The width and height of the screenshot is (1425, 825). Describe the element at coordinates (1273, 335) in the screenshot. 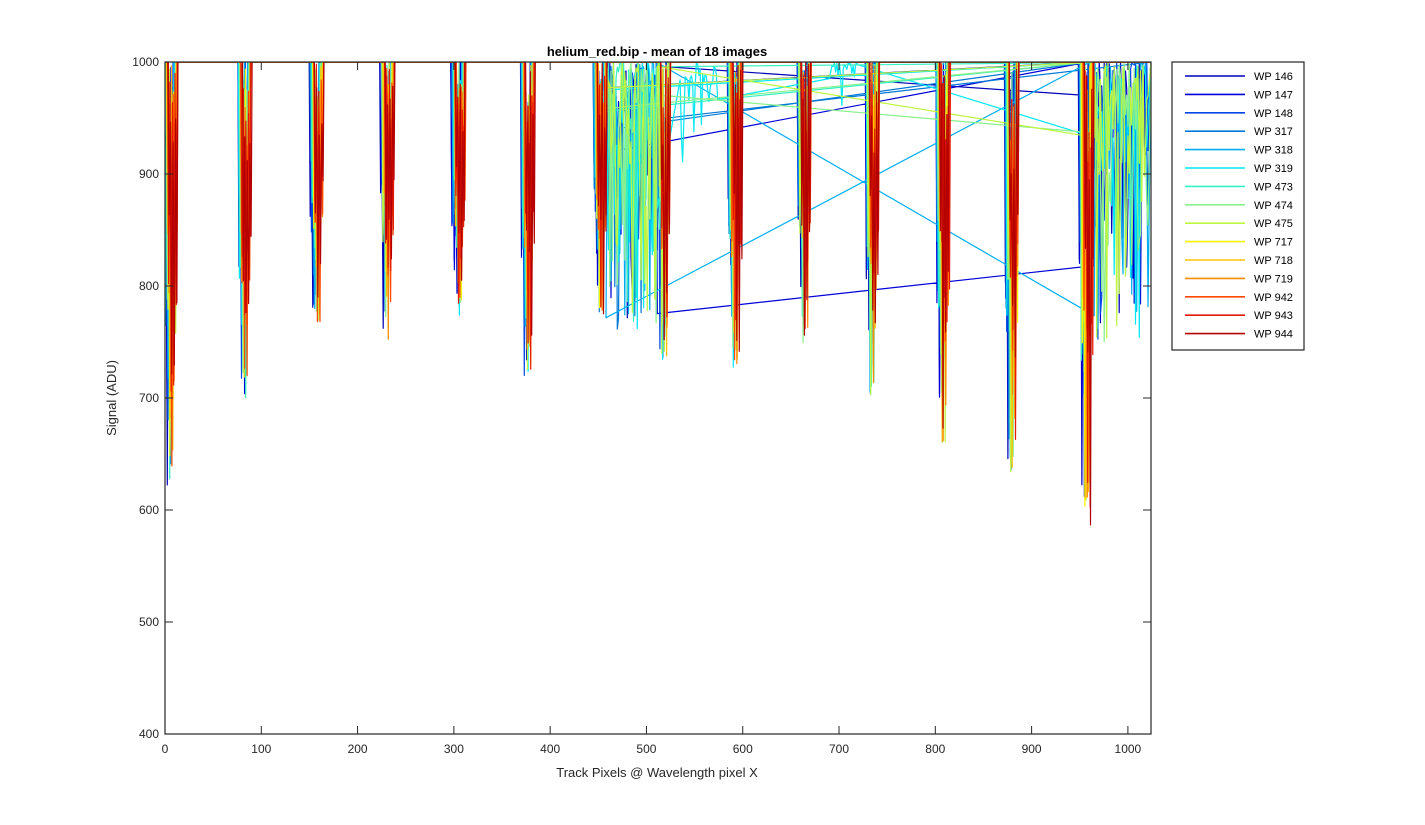

I see `legend-label: WP 944` at that location.